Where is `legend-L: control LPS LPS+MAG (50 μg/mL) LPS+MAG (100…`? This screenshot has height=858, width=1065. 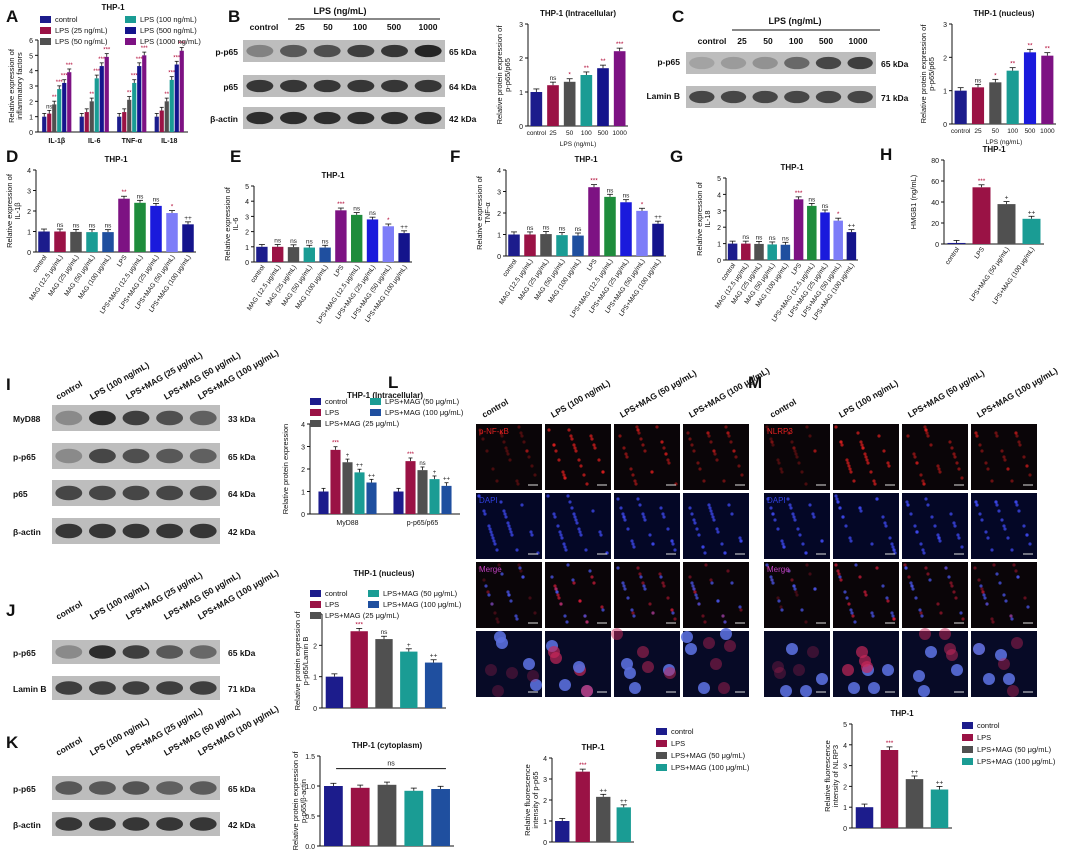
legend-L: control LPS LPS+MAG (50 μg/mL) LPS+MAG (100… is located at coordinates (703, 749).